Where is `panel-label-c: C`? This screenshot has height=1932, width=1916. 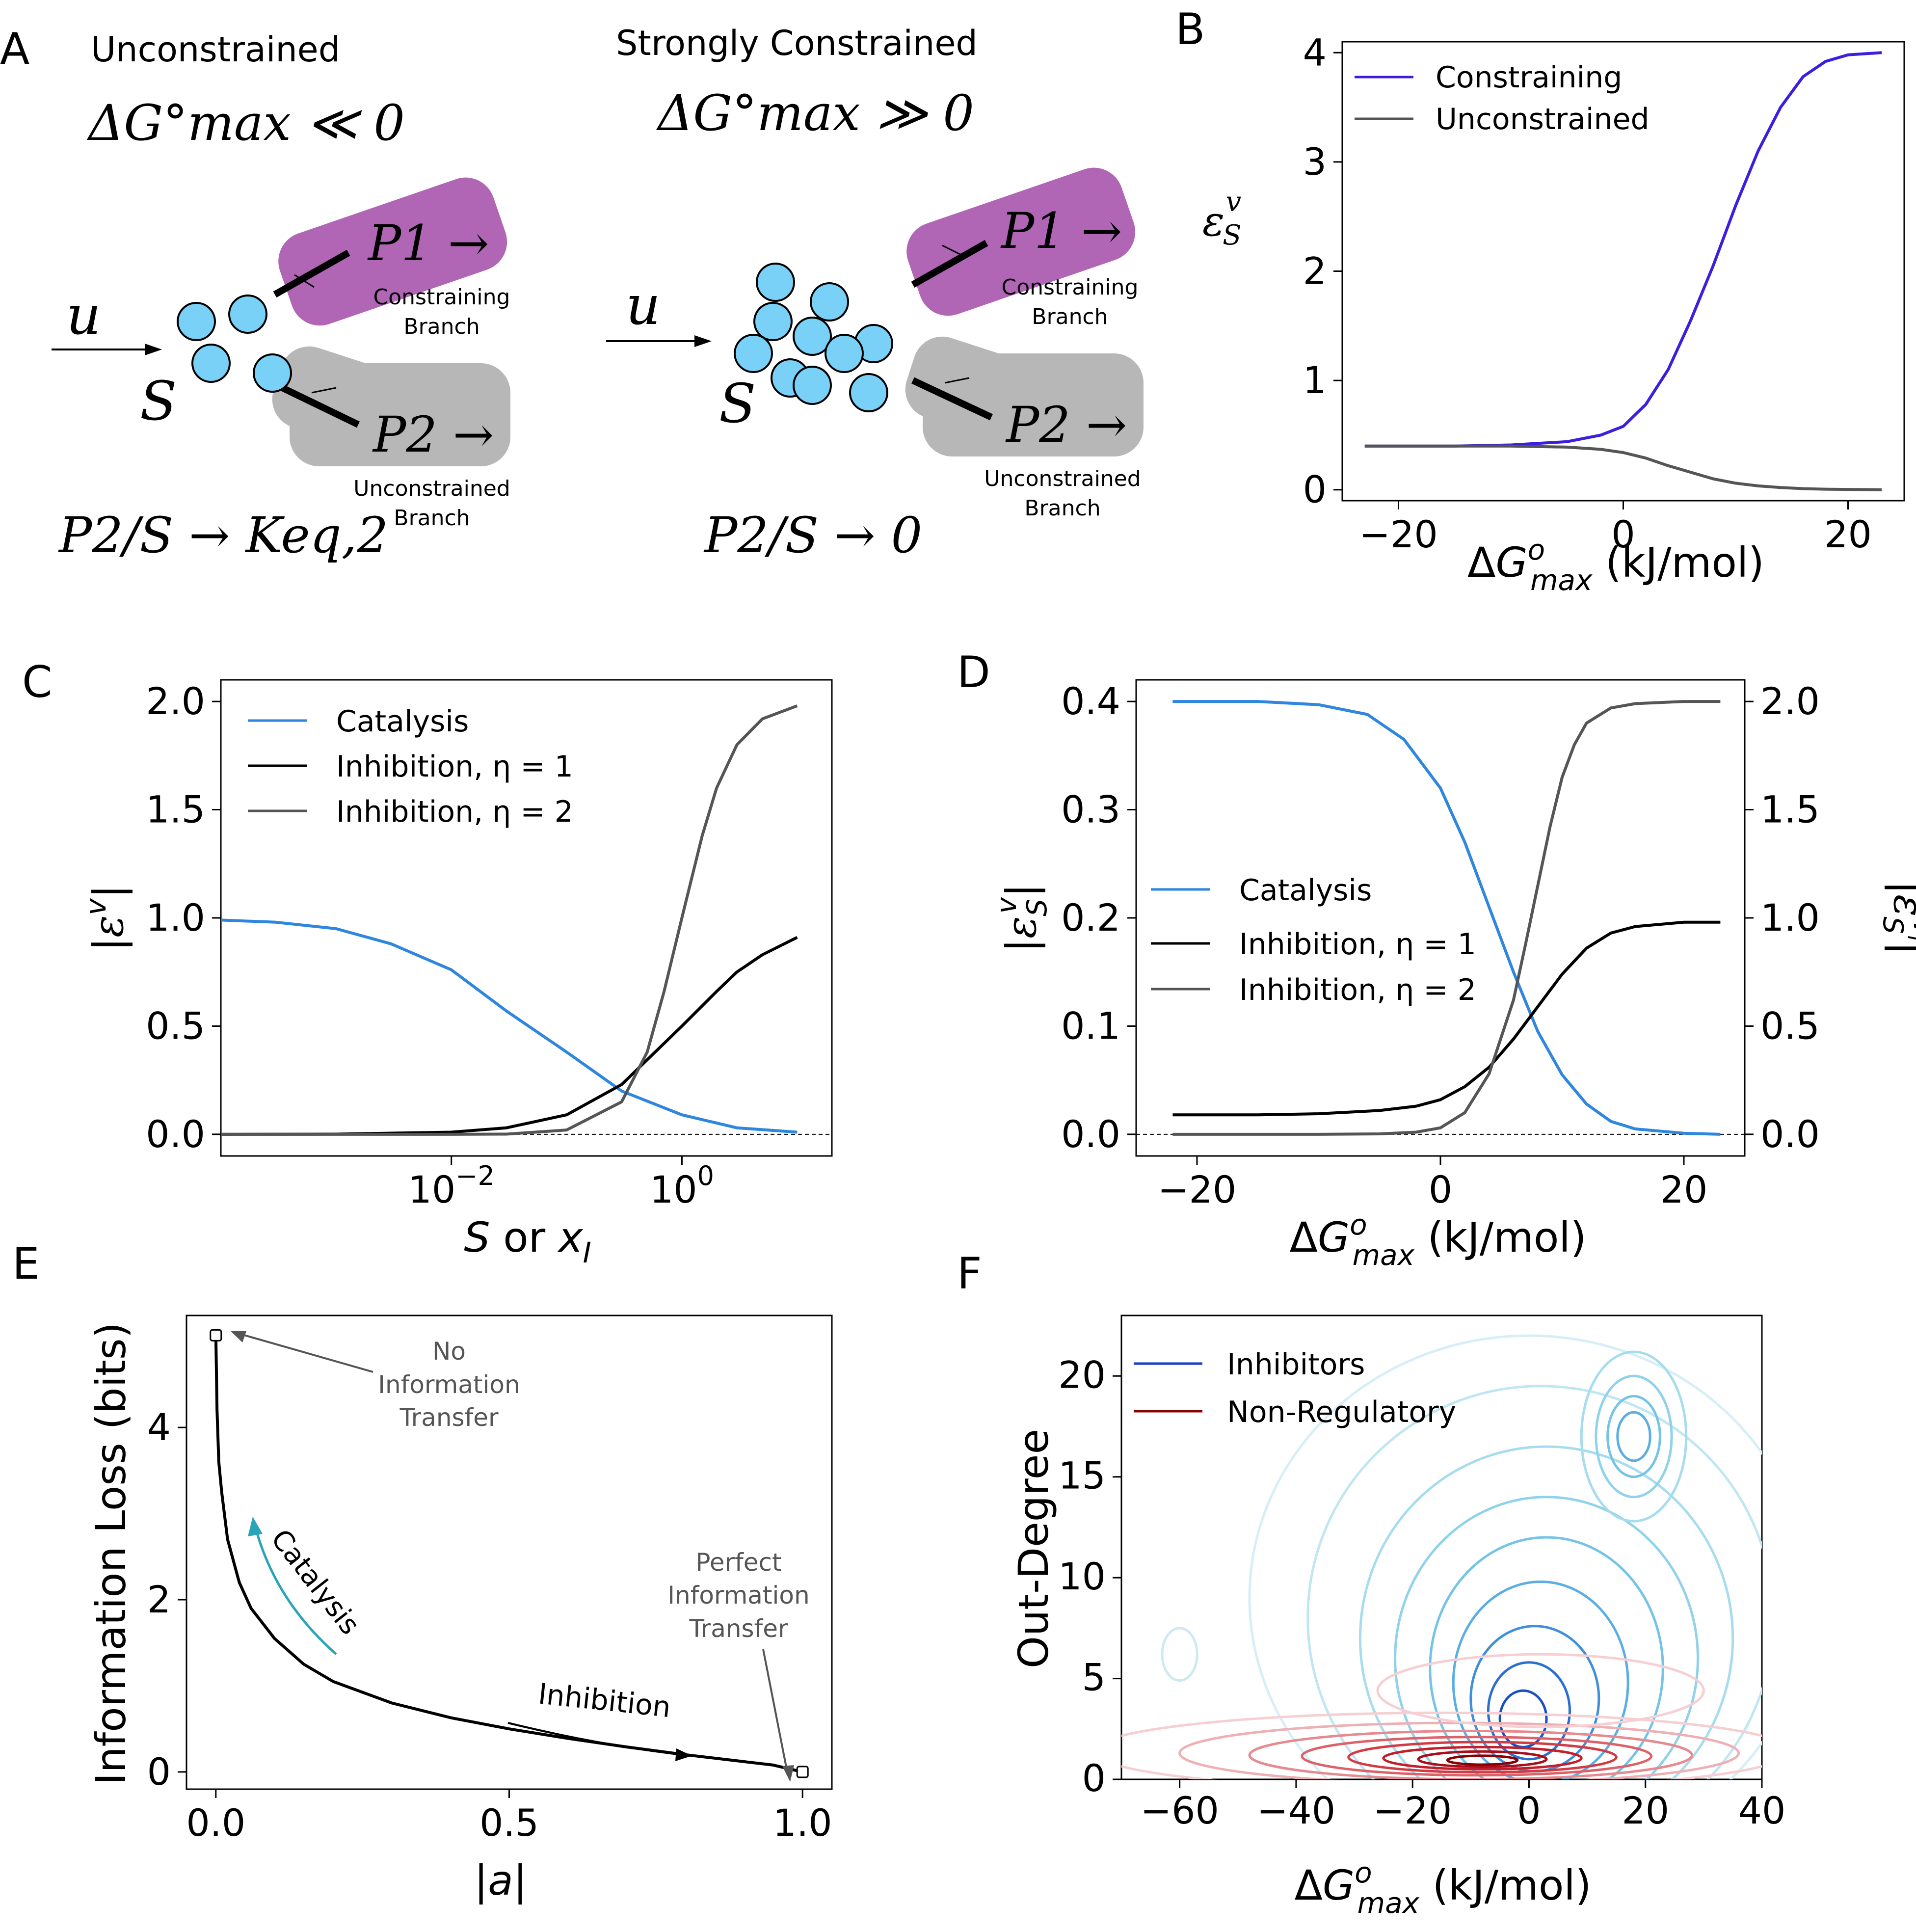
panel-label-c: C is located at coordinates (37, 682).